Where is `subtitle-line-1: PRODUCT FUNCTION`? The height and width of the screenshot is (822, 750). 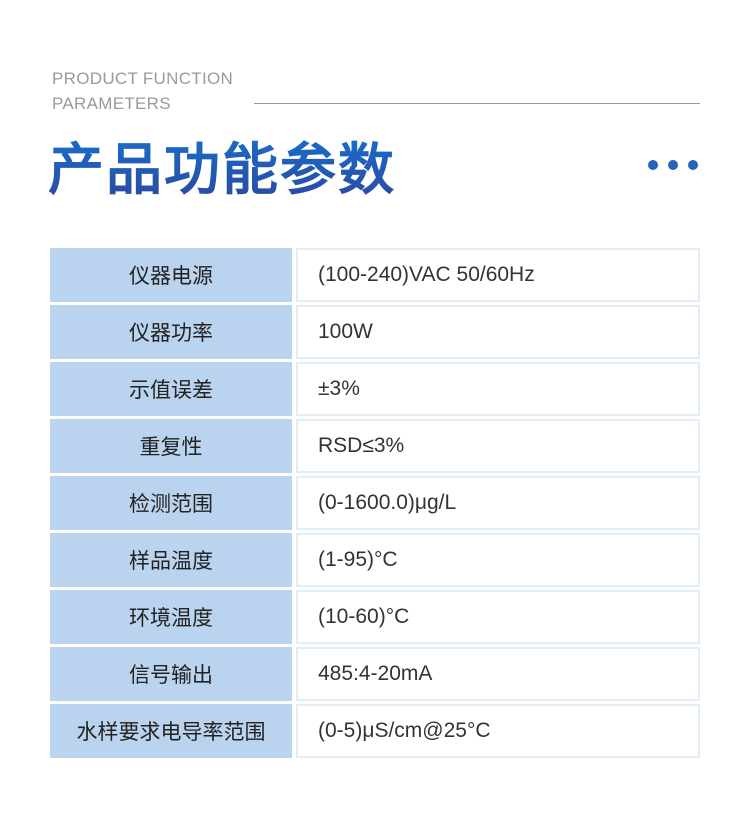 subtitle-line-1: PRODUCT FUNCTION is located at coordinates (143, 78).